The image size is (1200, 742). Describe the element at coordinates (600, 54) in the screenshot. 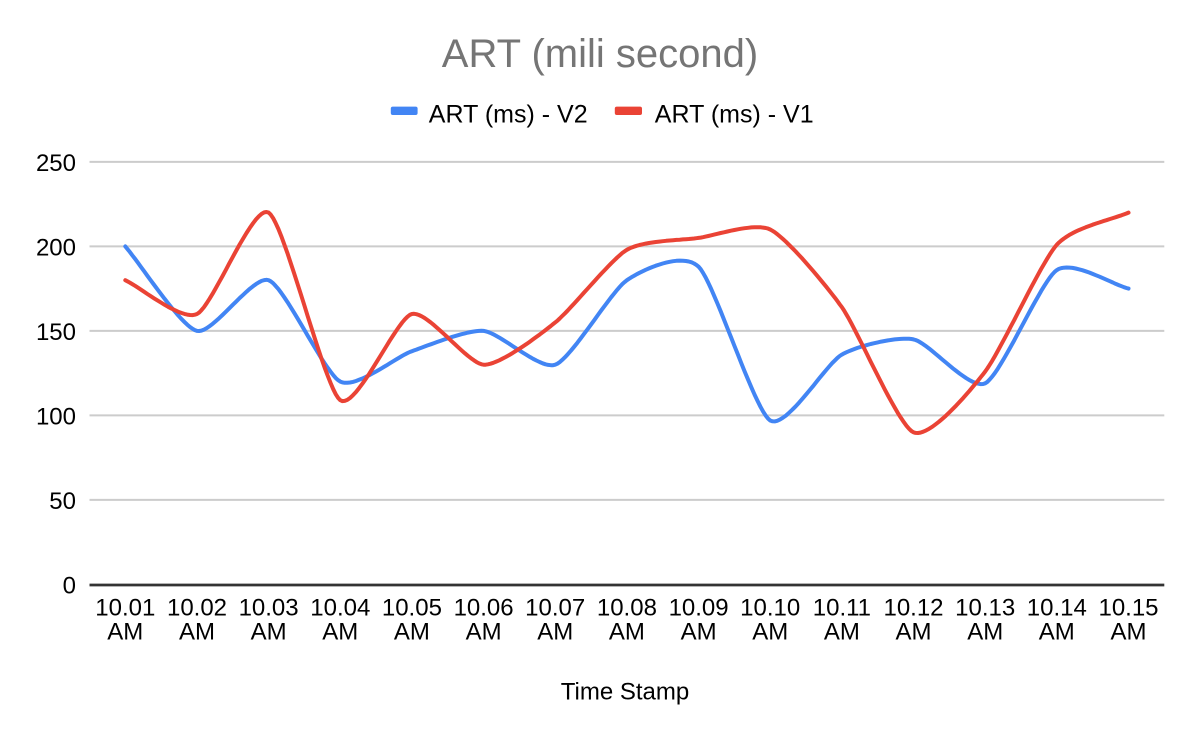

I see `svg-text: ART (mili second)` at that location.